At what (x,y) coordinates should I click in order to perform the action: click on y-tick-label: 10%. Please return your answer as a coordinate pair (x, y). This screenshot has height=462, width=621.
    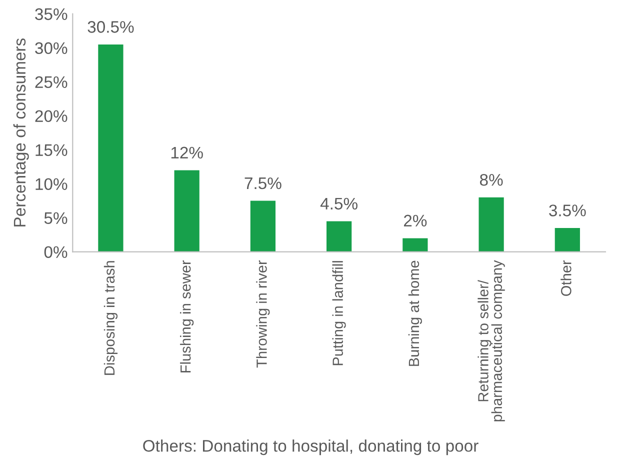
    Looking at the image, I should click on (52, 184).